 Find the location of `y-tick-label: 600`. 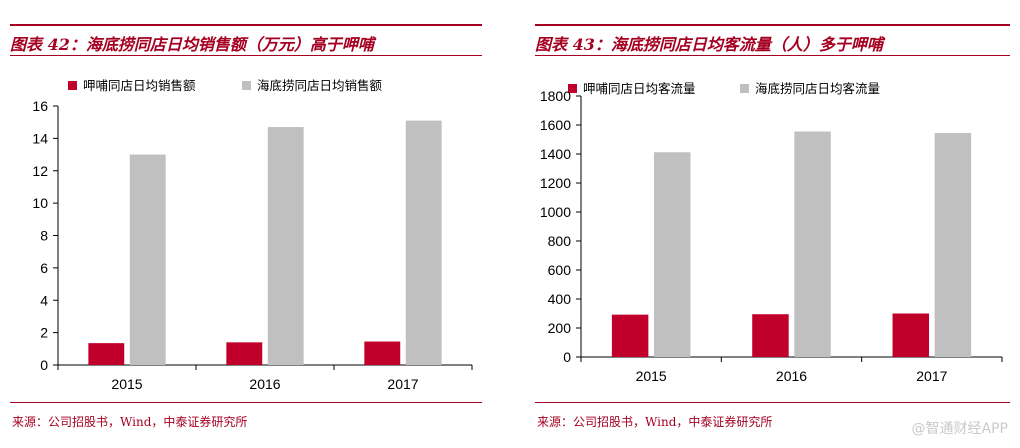

y-tick-label: 600 is located at coordinates (560, 270).